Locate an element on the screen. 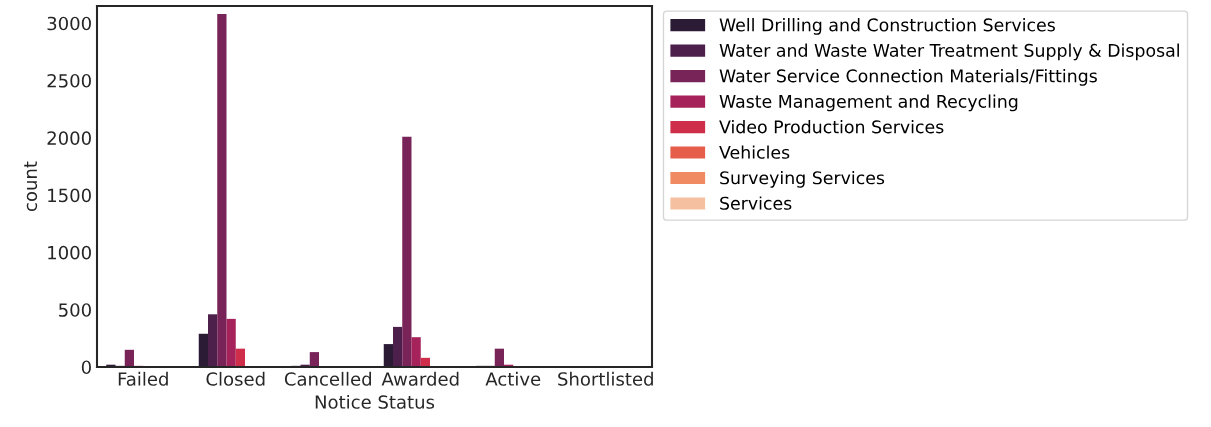 This screenshot has width=1211, height=427. legend-label: Water Service Connection Materials/Fittings is located at coordinates (908, 77).